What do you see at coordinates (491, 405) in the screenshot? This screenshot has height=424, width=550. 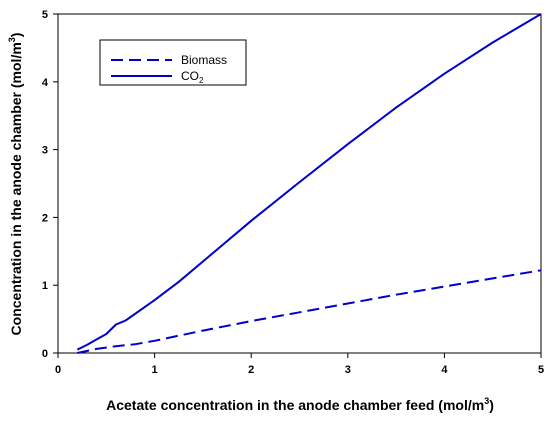 I see `x-axis-title-end: )` at bounding box center [491, 405].